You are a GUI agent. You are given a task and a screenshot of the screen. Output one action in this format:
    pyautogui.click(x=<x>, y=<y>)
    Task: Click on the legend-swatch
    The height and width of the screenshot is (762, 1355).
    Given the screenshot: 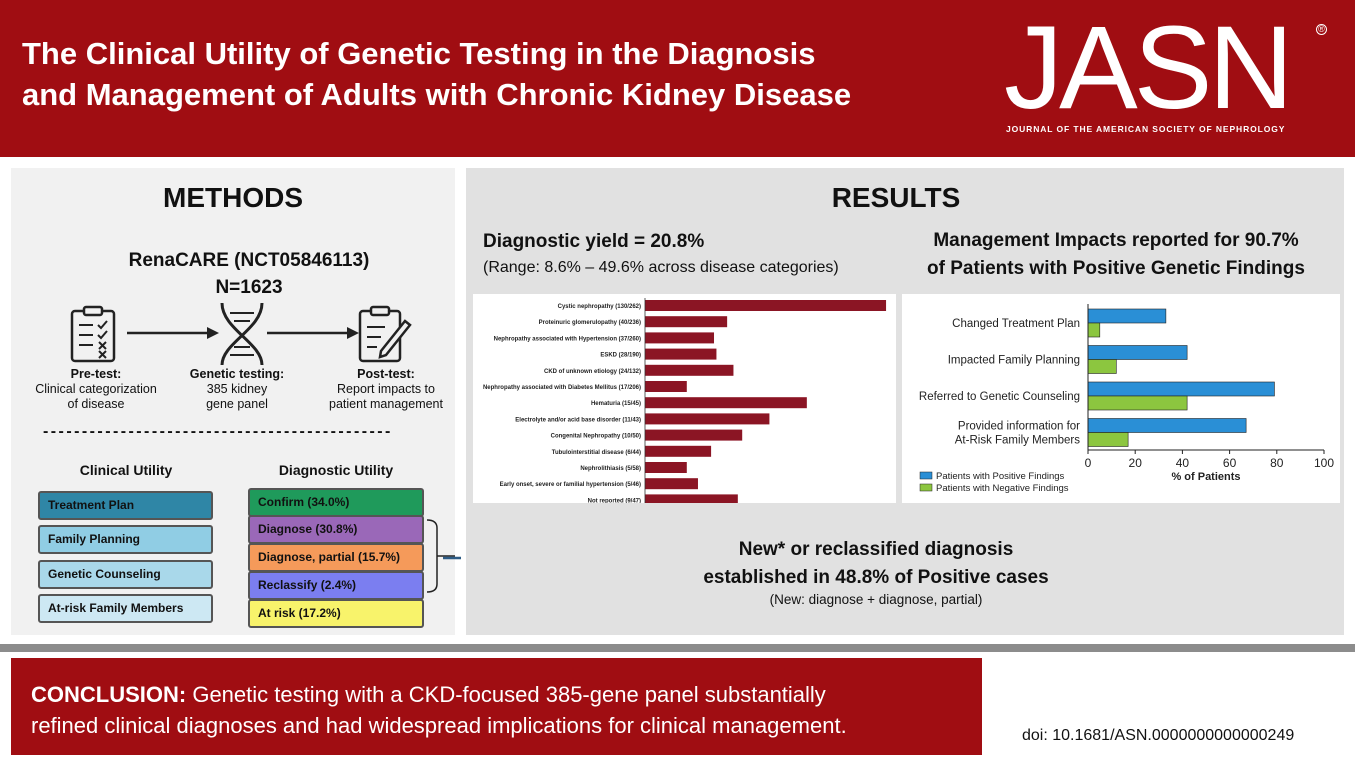 What is the action you would take?
    pyautogui.click(x=926, y=475)
    